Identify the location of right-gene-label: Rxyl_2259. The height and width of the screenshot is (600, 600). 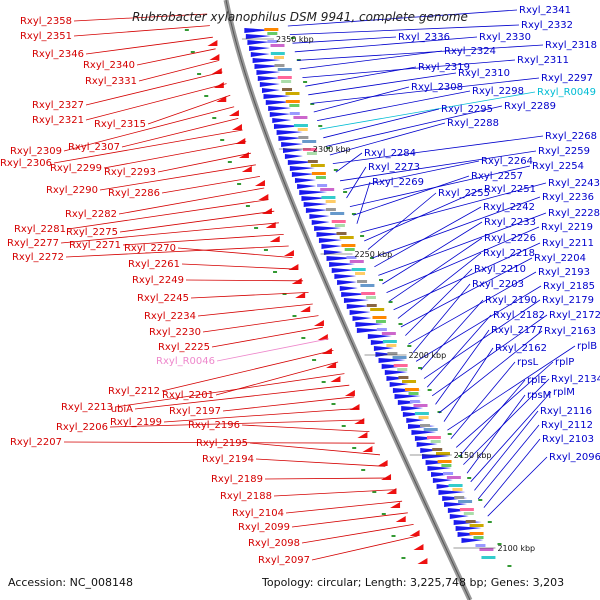
(564, 151).